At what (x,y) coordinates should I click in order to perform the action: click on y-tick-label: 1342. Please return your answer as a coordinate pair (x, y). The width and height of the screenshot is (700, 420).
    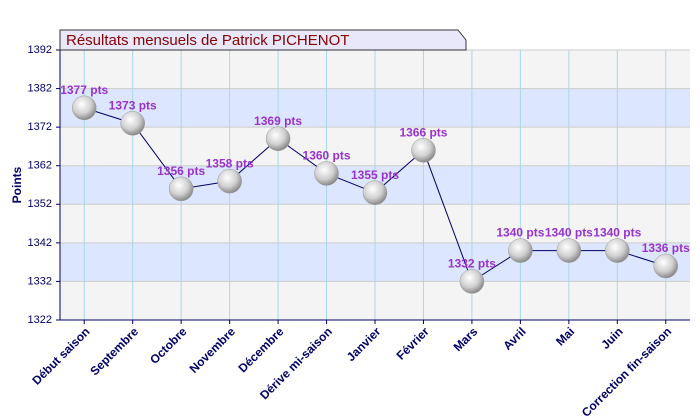
    Looking at the image, I should click on (40, 243).